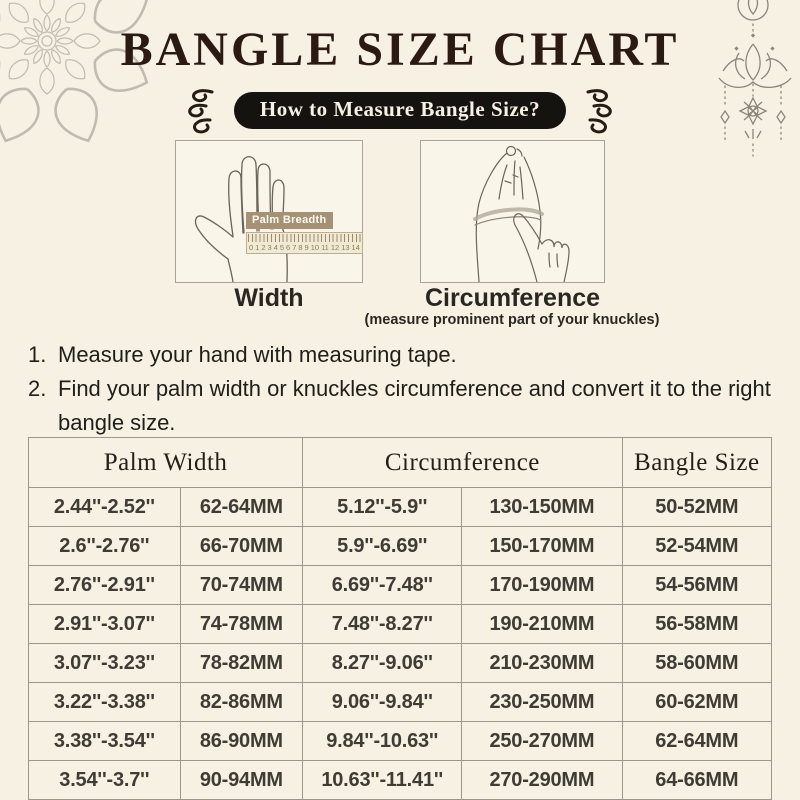  What do you see at coordinates (697, 585) in the screenshot?
I see `table-cell: 54-56MM` at bounding box center [697, 585].